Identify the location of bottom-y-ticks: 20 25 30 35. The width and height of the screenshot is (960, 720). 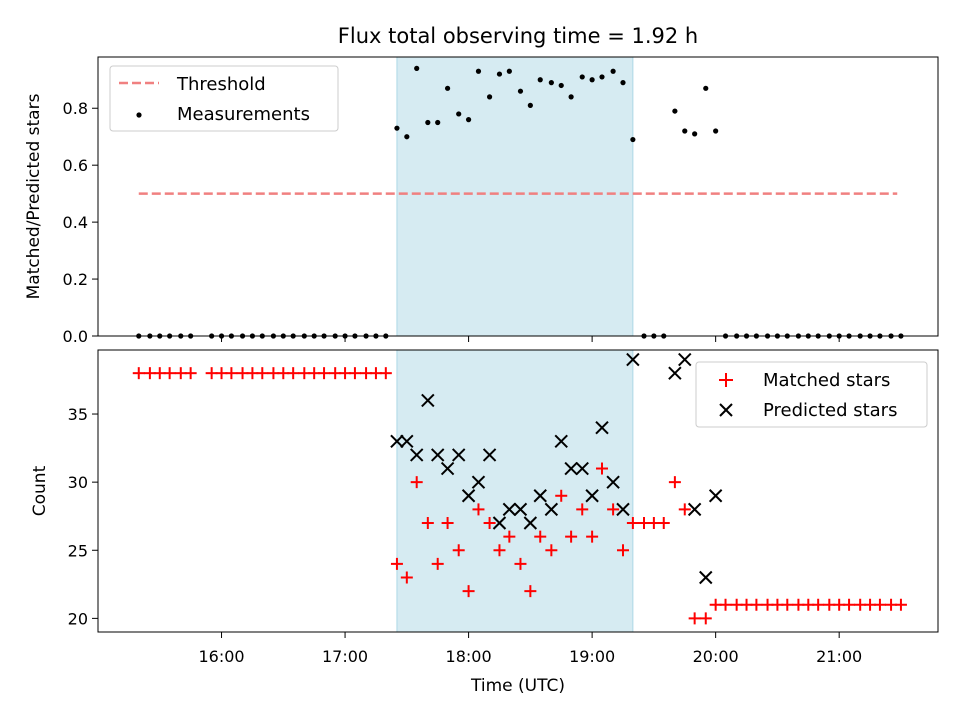
(83, 516).